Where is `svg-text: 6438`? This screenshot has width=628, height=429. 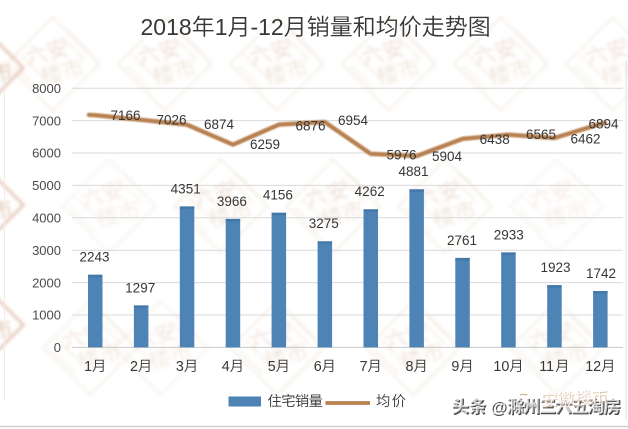
svg-text: 6438 is located at coordinates (495, 139).